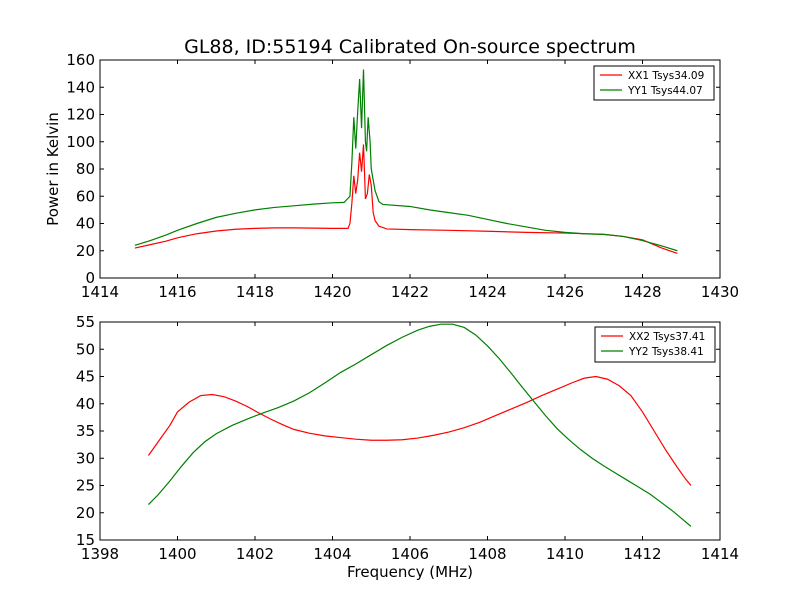 This screenshot has width=800, height=604. Describe the element at coordinates (85, 349) in the screenshot. I see `y-tick-label: 50` at that location.